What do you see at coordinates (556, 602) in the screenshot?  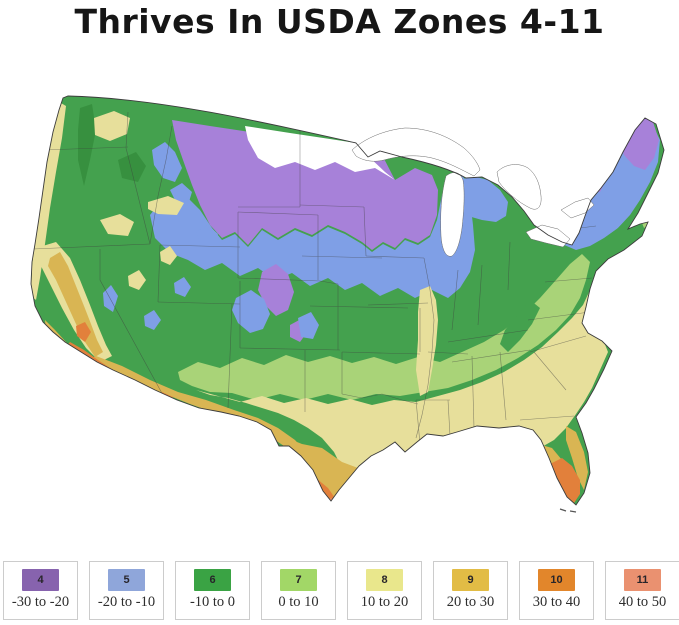 I see `zone-range: 30 to 40` at bounding box center [556, 602].